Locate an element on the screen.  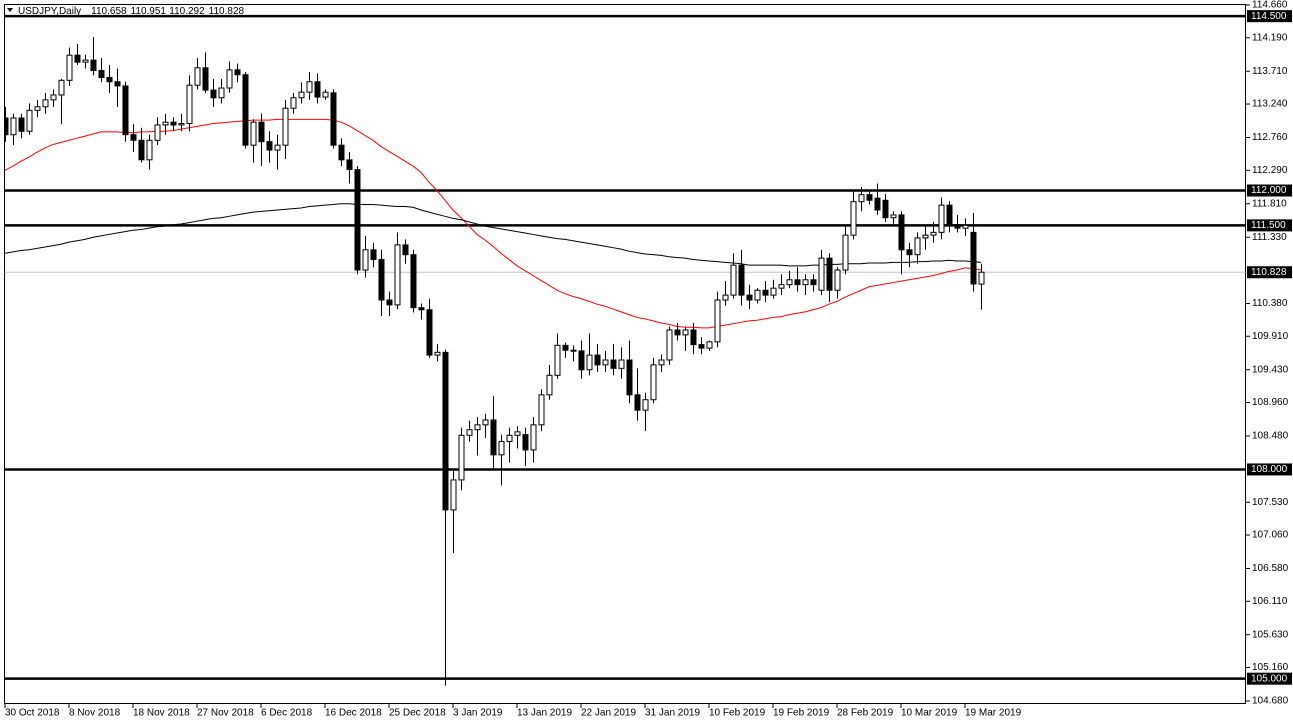
x-tick-label: 28 Feb 2019 is located at coordinates (865, 713).